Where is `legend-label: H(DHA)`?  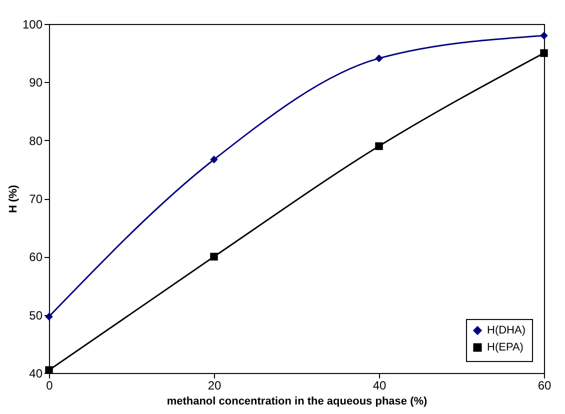 legend-label: H(DHA) is located at coordinates (506, 330).